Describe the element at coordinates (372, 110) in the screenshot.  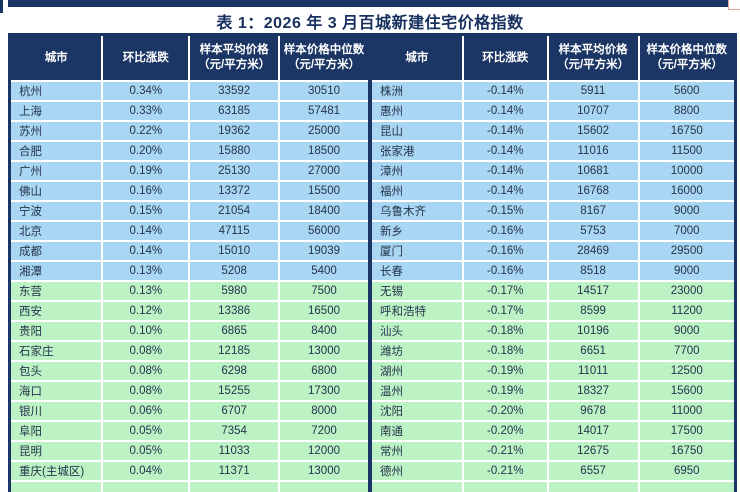
I see `table-row: 上海 0.33% 63185 57481 惠州 -0.14% 10707 8800` at that location.